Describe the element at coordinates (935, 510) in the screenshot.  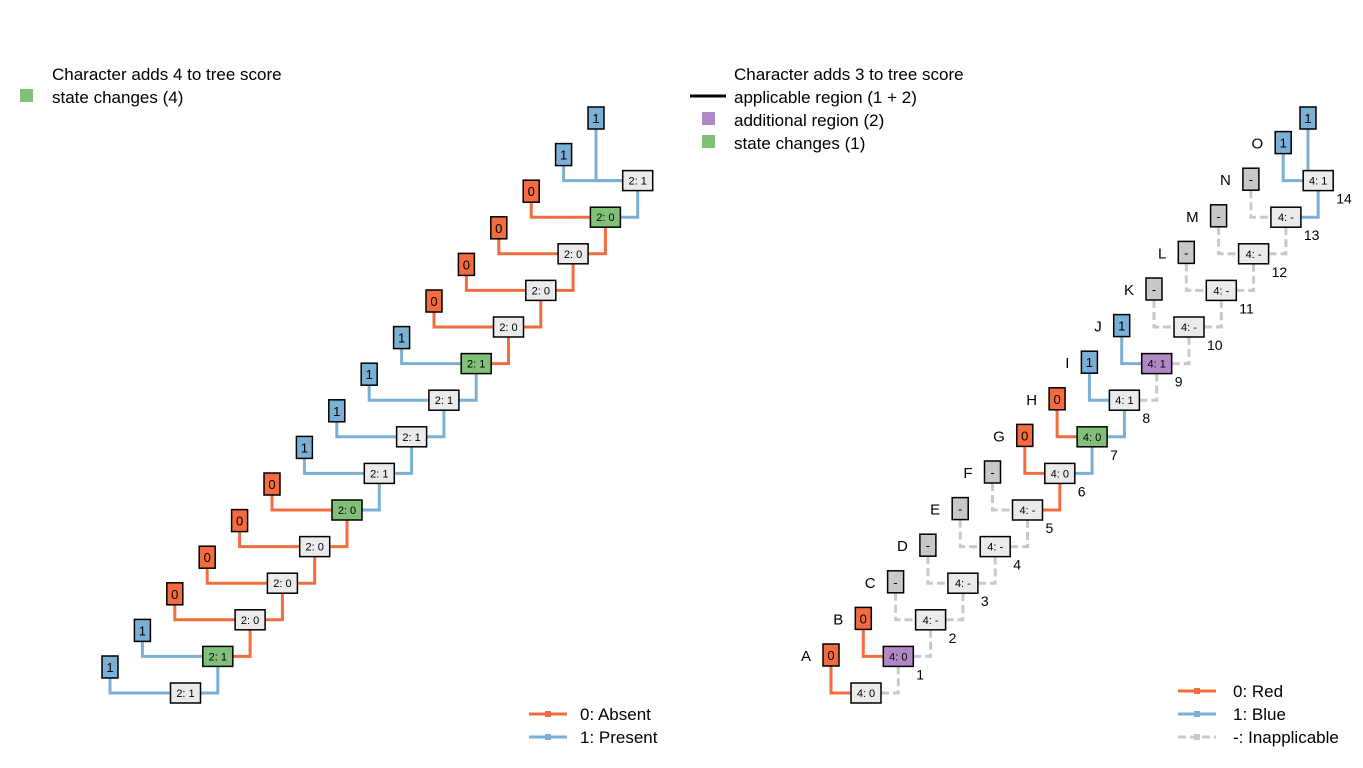
I see `right-tip-name-4: E` at that location.